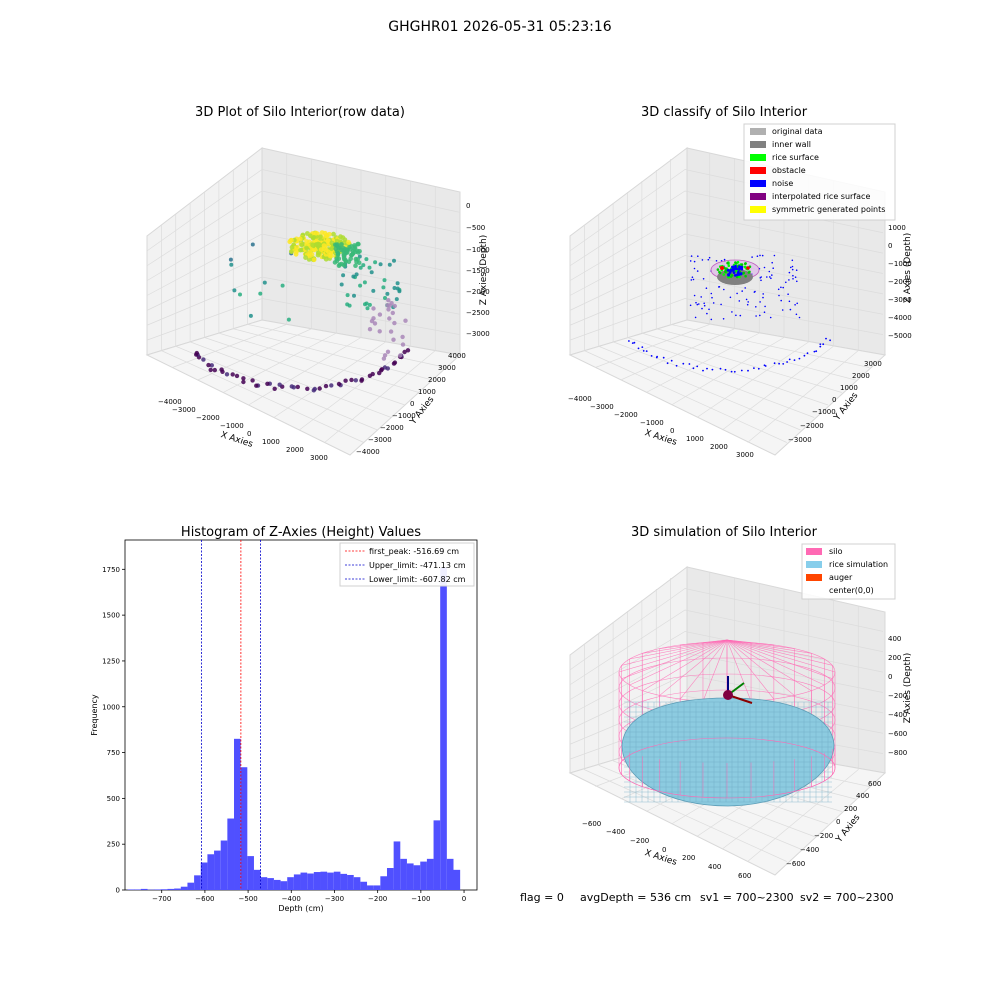 This screenshot has height=1000, width=1000. I want to click on raw-z-tick: −3000, so click(478, 334).